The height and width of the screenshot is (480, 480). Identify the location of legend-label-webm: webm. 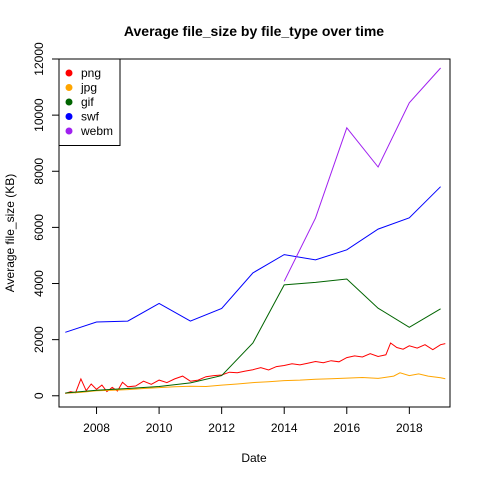
(96, 131).